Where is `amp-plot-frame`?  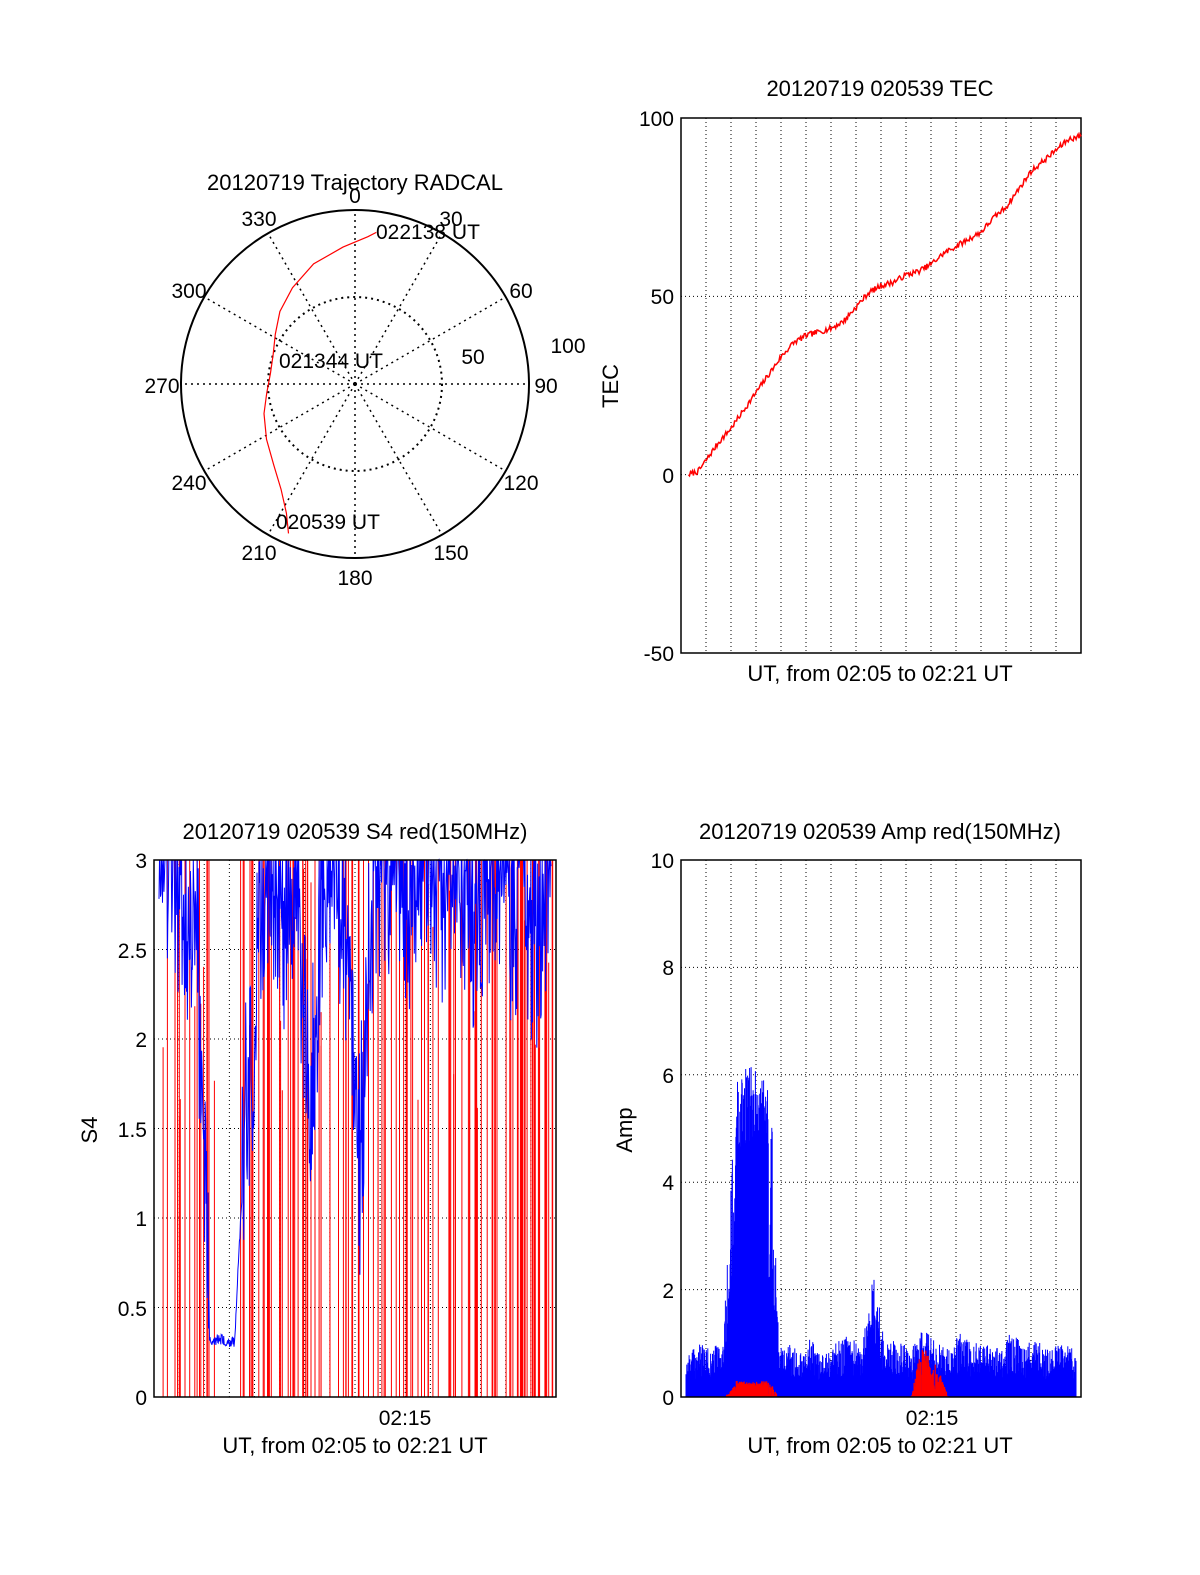 amp-plot-frame is located at coordinates (881, 1128).